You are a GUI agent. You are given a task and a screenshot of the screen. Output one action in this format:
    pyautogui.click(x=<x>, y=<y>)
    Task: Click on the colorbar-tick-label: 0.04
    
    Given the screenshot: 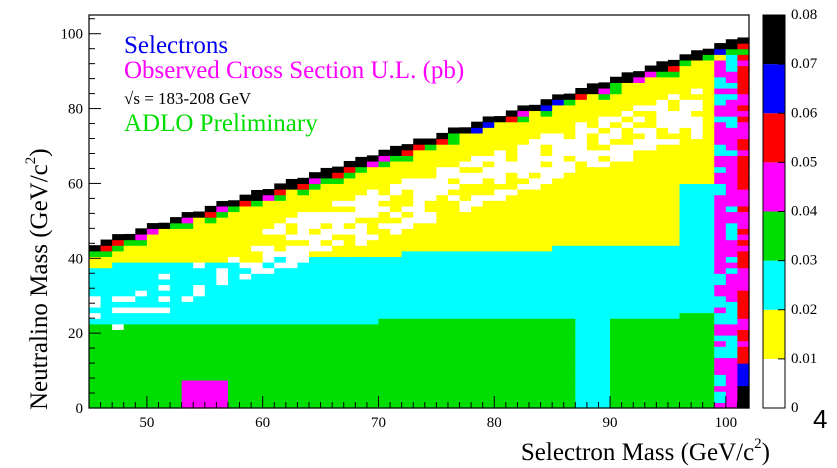 What is the action you would take?
    pyautogui.click(x=804, y=212)
    